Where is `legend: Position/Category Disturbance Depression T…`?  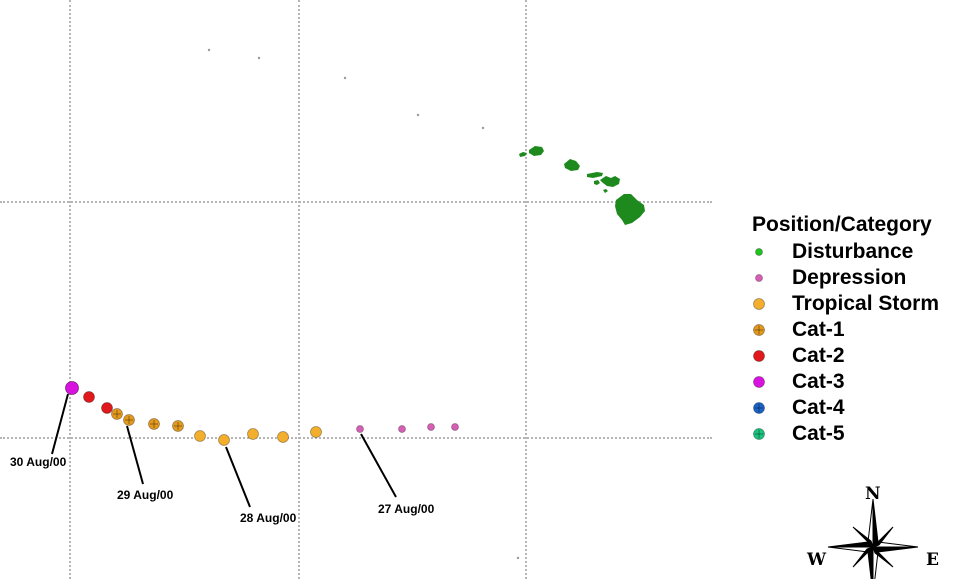
legend: Position/Category Disturbance Depression T… is located at coordinates (845, 330).